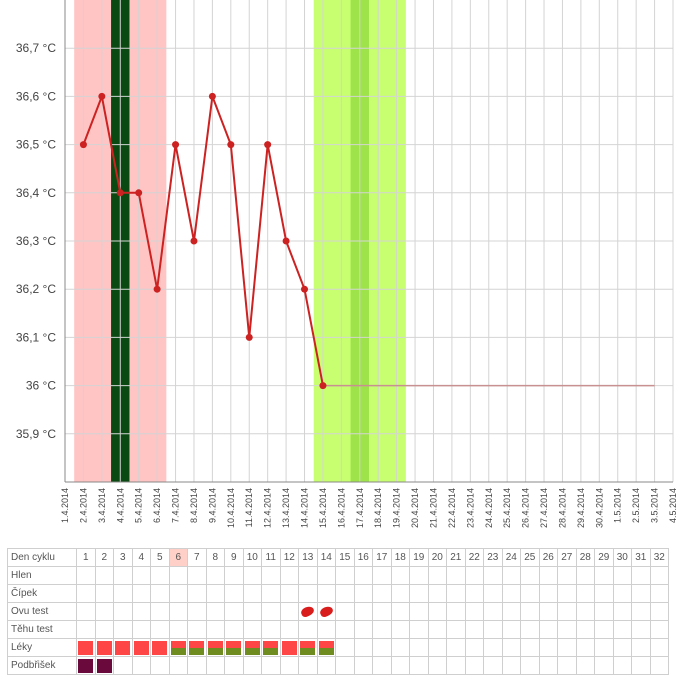 The height and width of the screenshot is (700, 681). I want to click on y-tick-label: 36,6 °C, so click(36, 96).